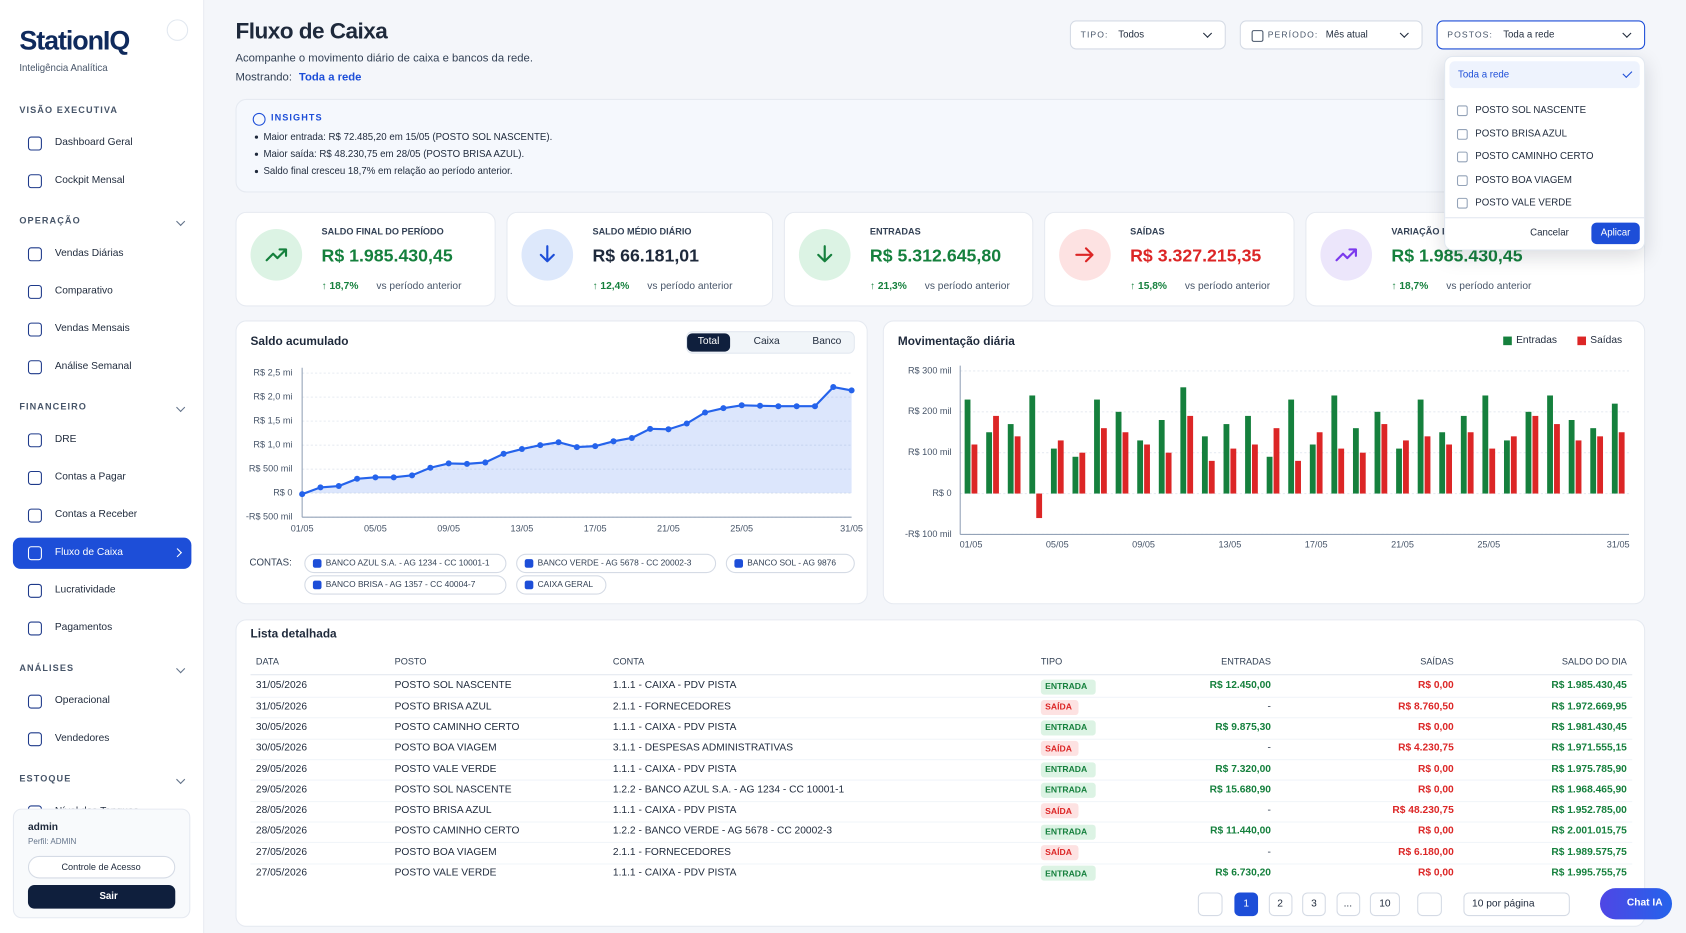 This screenshot has width=1686, height=933. I want to click on apply-label: Aplicar, so click(1615, 232).